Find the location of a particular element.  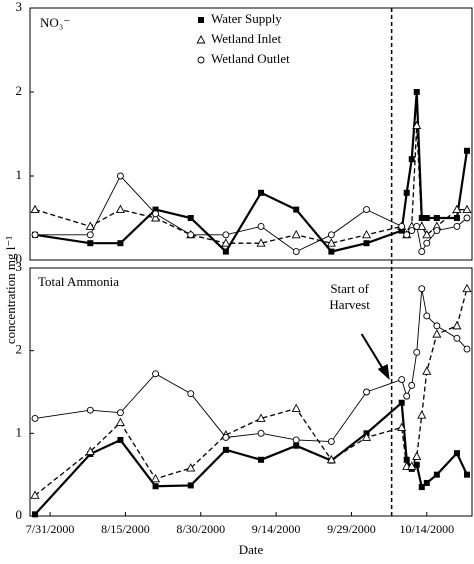

annotation-text: Start of is located at coordinates (349, 288).